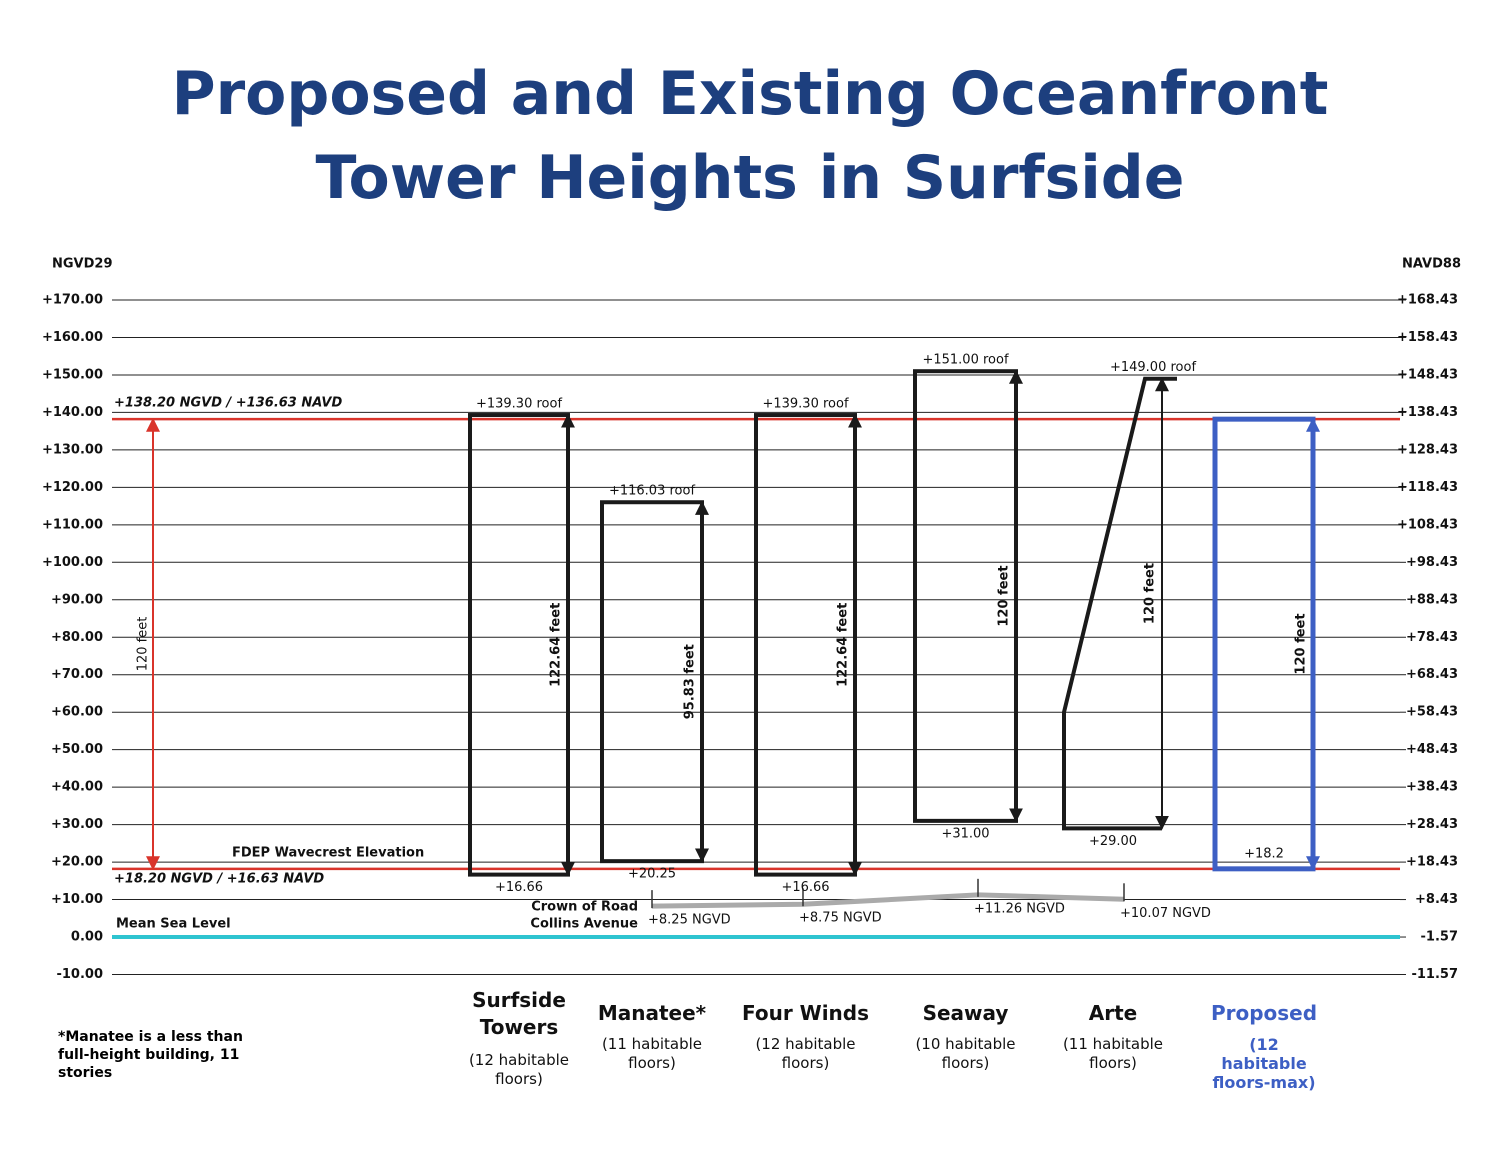 Image resolution: width=1500 pixels, height=1158 pixels. Describe the element at coordinates (228, 403) in the screenshot. I see `reference-label: +138.20 NGVD / +136.63 NAVD` at that location.